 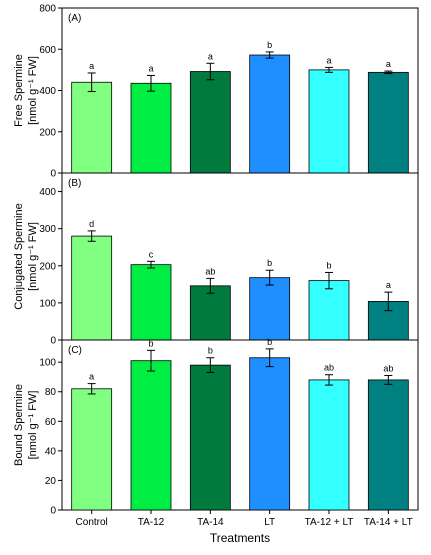 What do you see at coordinates (150, 343) in the screenshot?
I see `significance-letter-2-1: b` at bounding box center [150, 343].